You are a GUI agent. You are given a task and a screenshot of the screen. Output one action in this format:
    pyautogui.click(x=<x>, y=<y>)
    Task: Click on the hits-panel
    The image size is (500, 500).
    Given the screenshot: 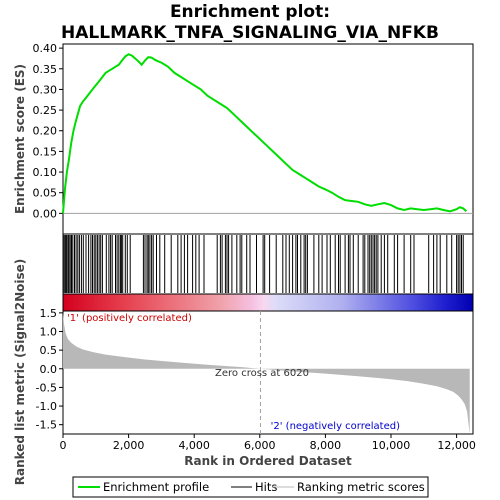 What is the action you would take?
    pyautogui.click(x=268, y=264)
    